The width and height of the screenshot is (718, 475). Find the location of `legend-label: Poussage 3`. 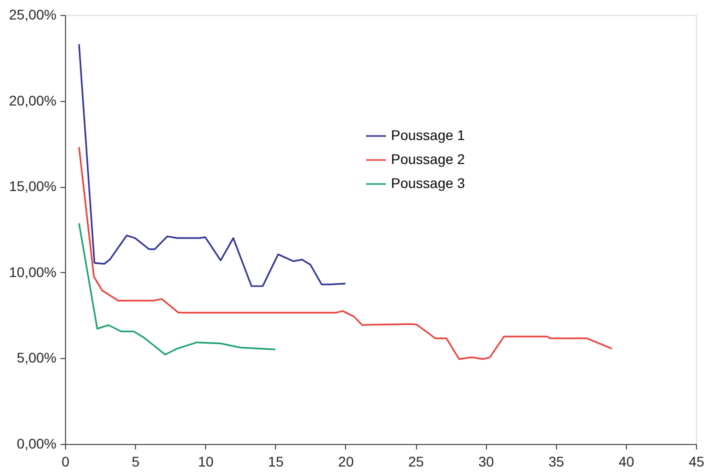

legend-label: Poussage 3 is located at coordinates (428, 183).